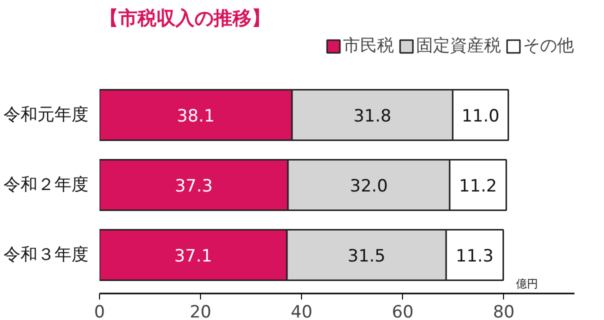 This screenshot has width=604, height=320. Describe the element at coordinates (201, 311) in the screenshot. I see `x-tick-label: 20` at that location.